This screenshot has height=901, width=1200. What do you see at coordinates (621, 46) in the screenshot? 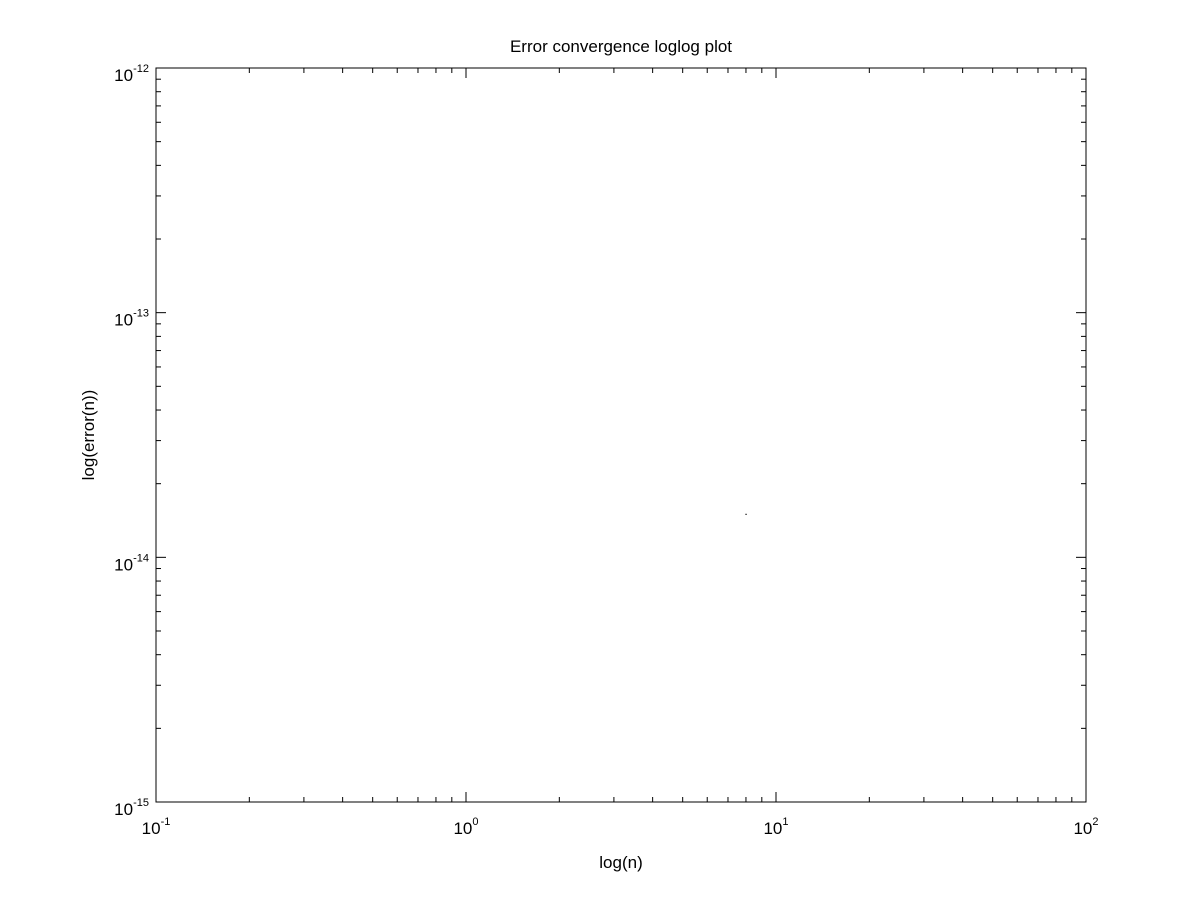
I see `chart-title: Error convergence loglog plot` at bounding box center [621, 46].